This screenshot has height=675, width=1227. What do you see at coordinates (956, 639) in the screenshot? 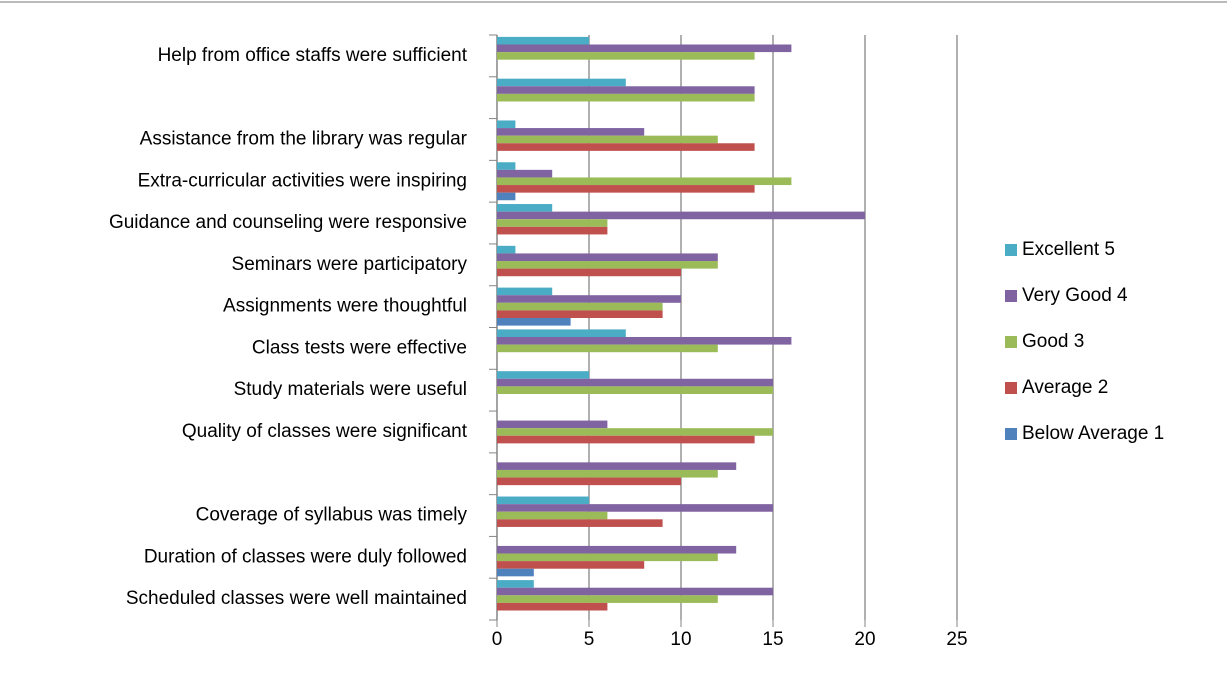
I see `x-tick-label: 25` at bounding box center [956, 639].